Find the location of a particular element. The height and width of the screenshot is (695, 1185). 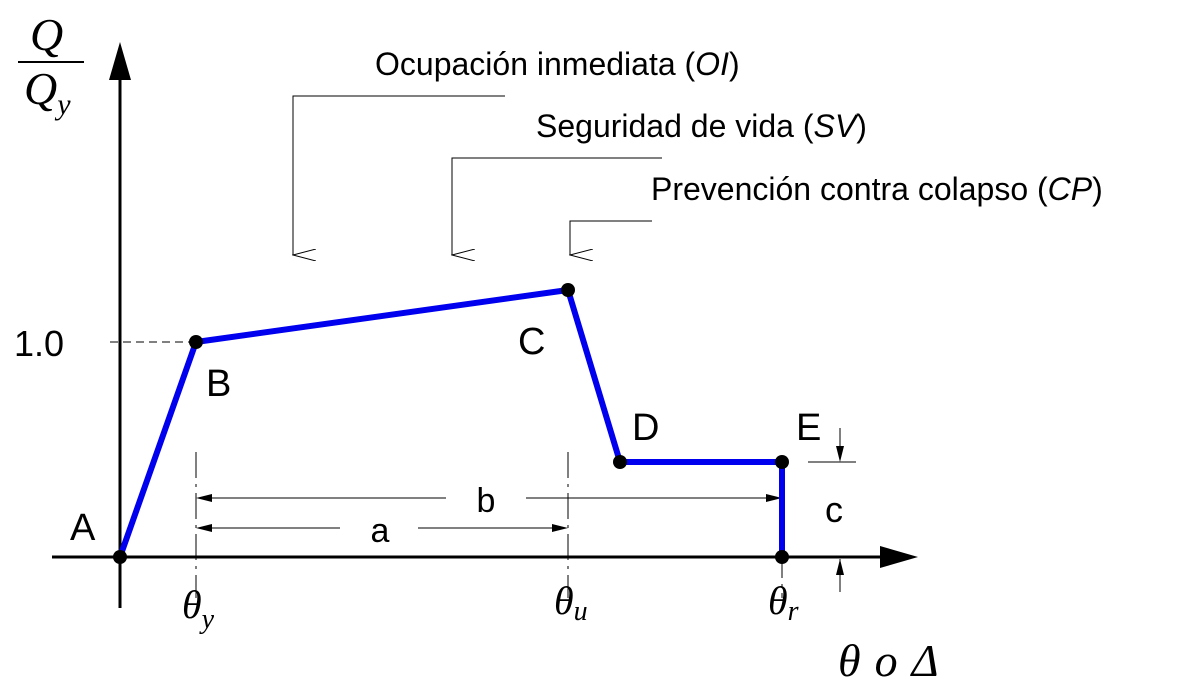

dimension-a-arrow-left is located at coordinates (204, 528).